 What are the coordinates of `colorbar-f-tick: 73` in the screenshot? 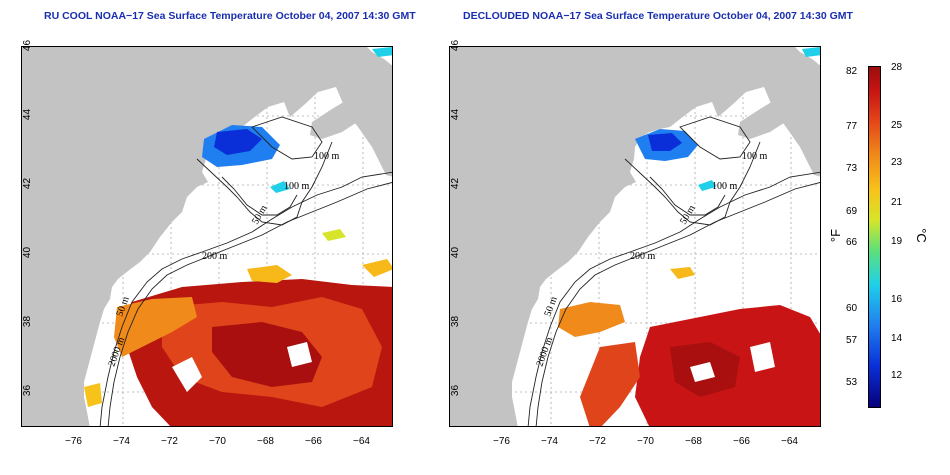 It's located at (852, 168).